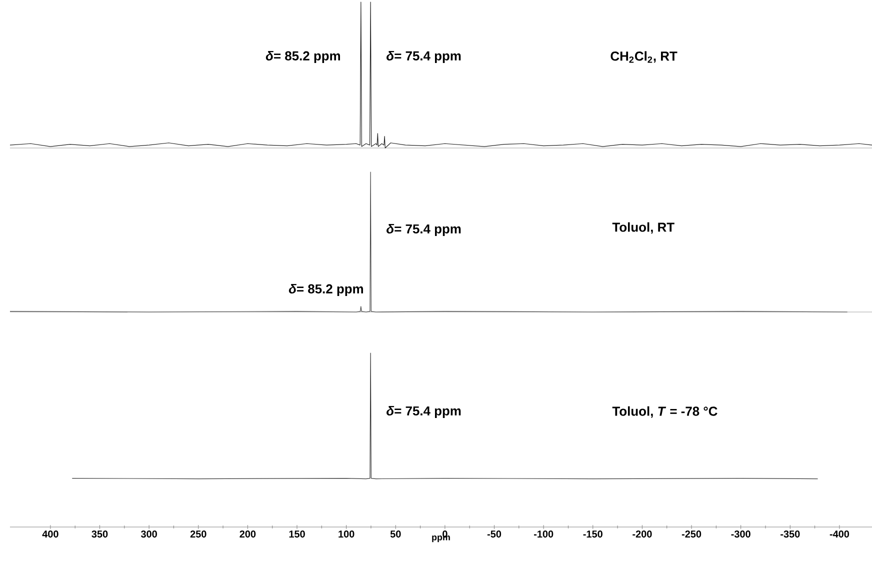 The height and width of the screenshot is (567, 872). What do you see at coordinates (544, 534) in the screenshot?
I see `x-tick-label: -100` at bounding box center [544, 534].